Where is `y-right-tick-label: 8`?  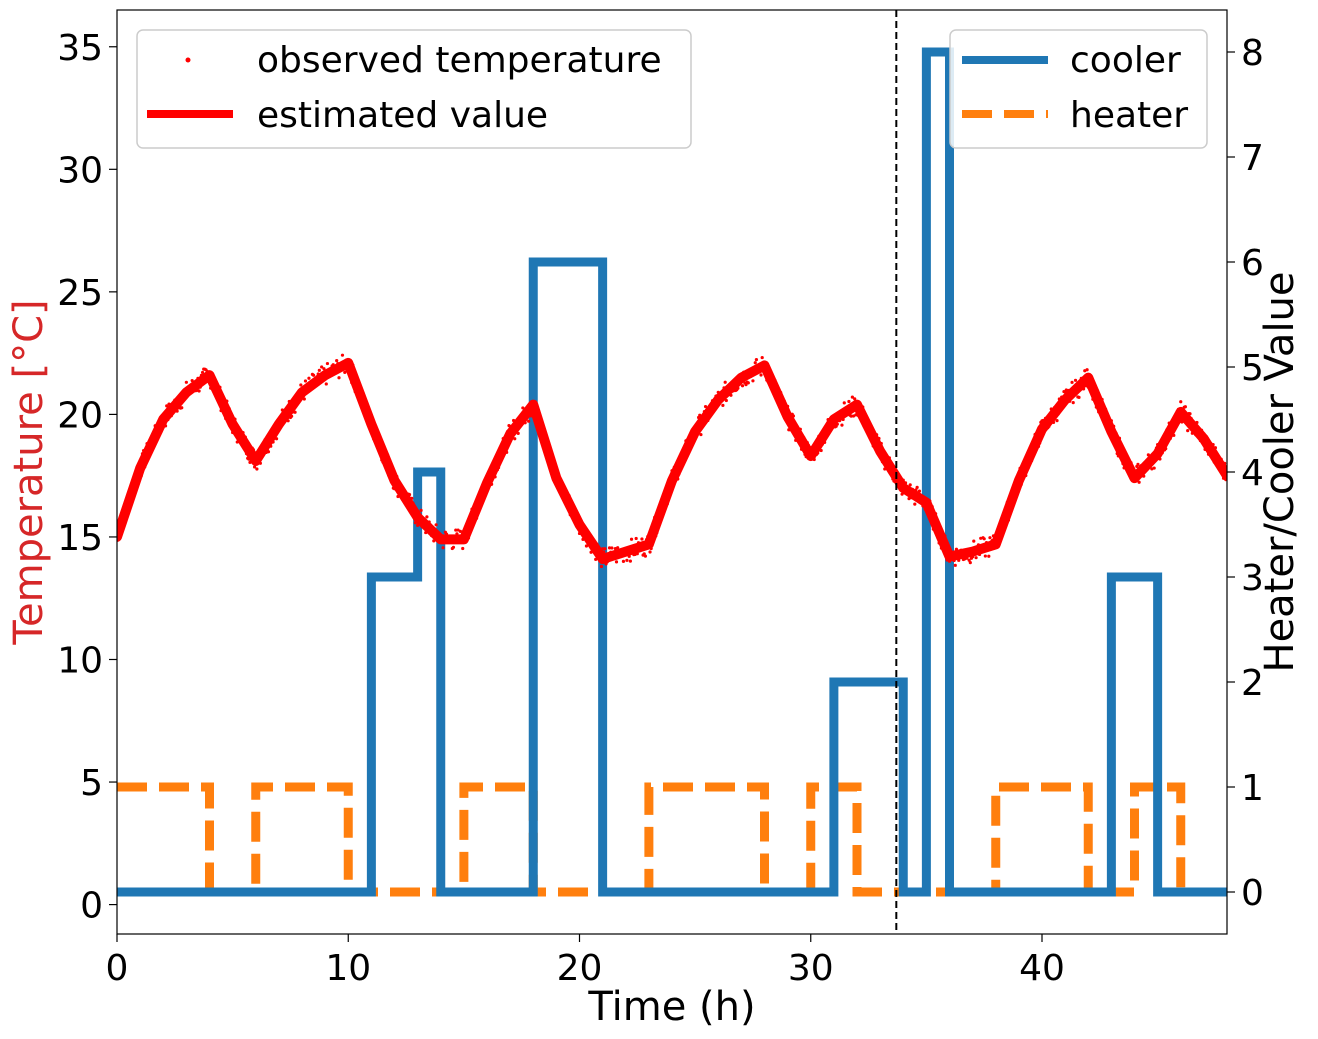
y-right-tick-label: 8 is located at coordinates (1252, 53).